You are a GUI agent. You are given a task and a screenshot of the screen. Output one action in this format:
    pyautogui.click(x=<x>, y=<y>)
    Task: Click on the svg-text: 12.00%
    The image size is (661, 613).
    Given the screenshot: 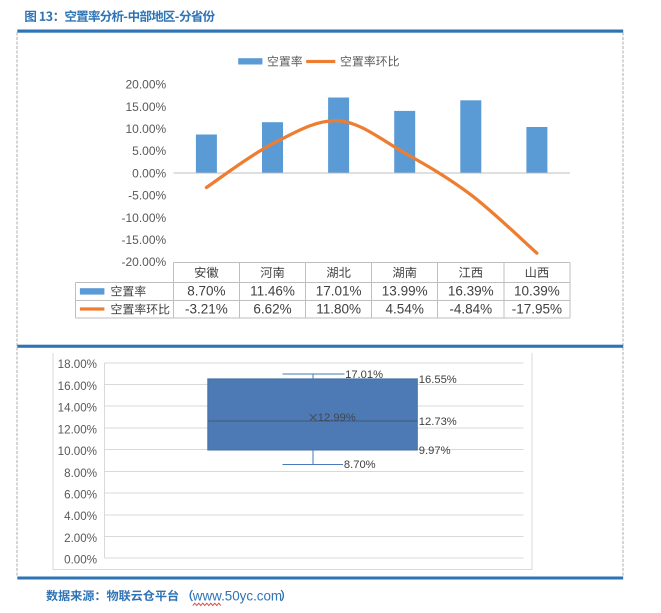 What is the action you would take?
    pyautogui.click(x=77, y=429)
    